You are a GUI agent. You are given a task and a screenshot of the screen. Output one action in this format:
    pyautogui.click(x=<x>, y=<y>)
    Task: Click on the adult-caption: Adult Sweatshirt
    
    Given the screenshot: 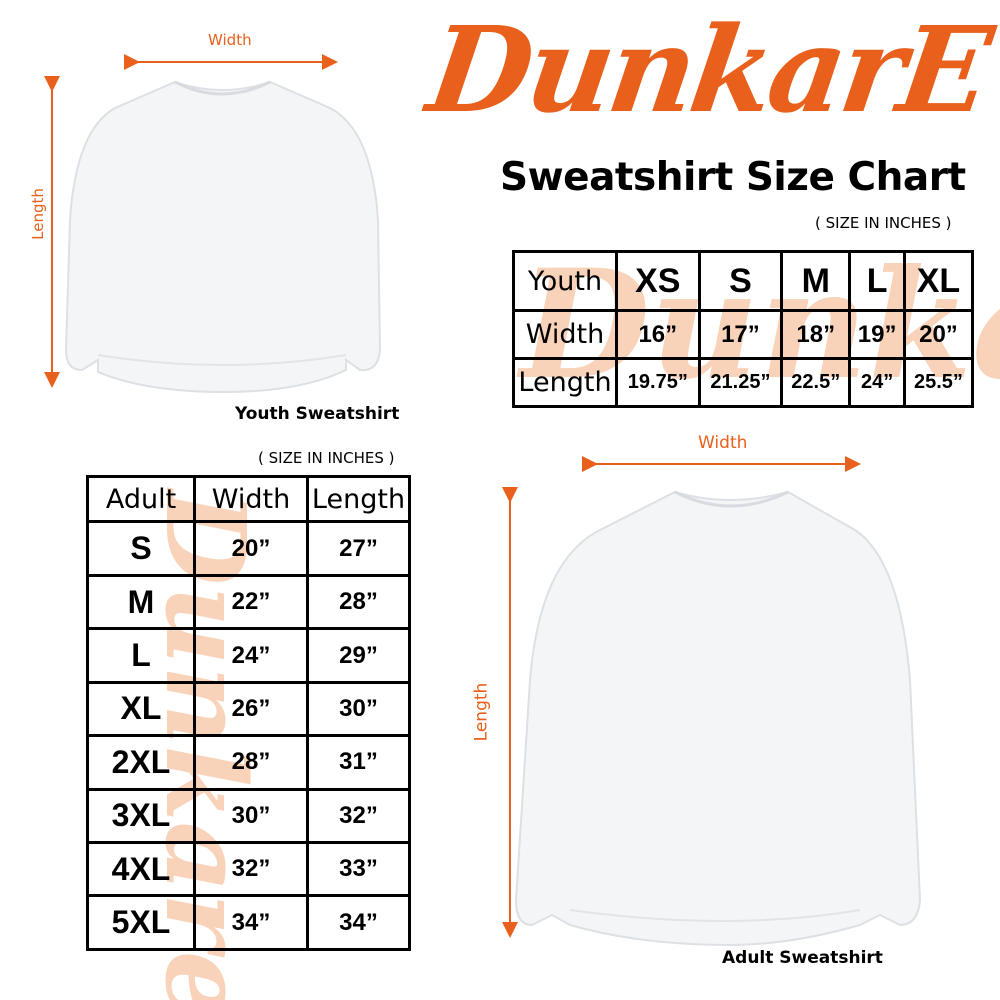 What is the action you would take?
    pyautogui.click(x=802, y=958)
    